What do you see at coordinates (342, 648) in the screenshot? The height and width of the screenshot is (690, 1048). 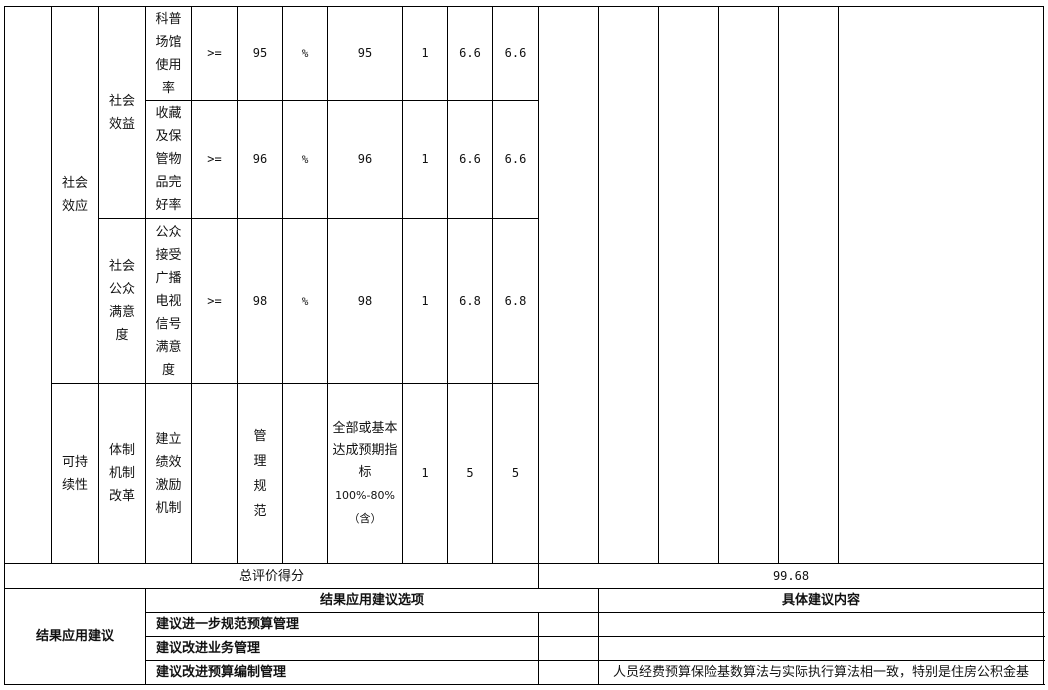 I see `suggestion-option: 建议改进业务管理` at bounding box center [342, 648].